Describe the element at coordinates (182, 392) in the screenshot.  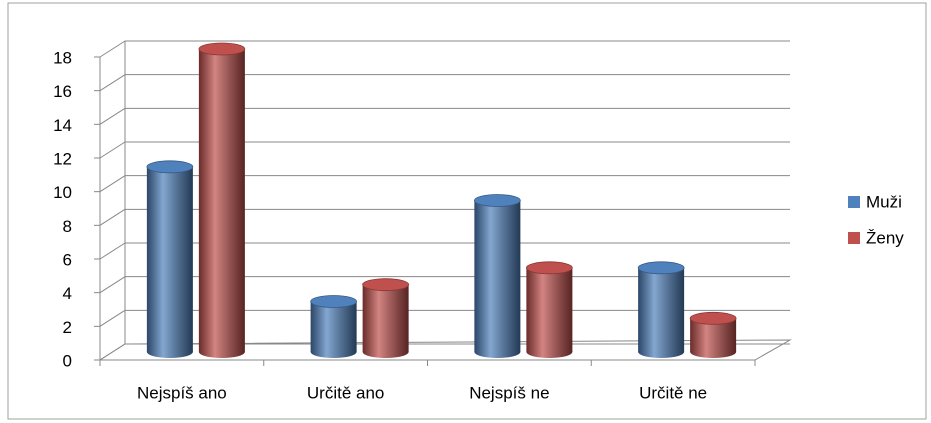
I see `x-tick-label: Nejspíš ano` at that location.